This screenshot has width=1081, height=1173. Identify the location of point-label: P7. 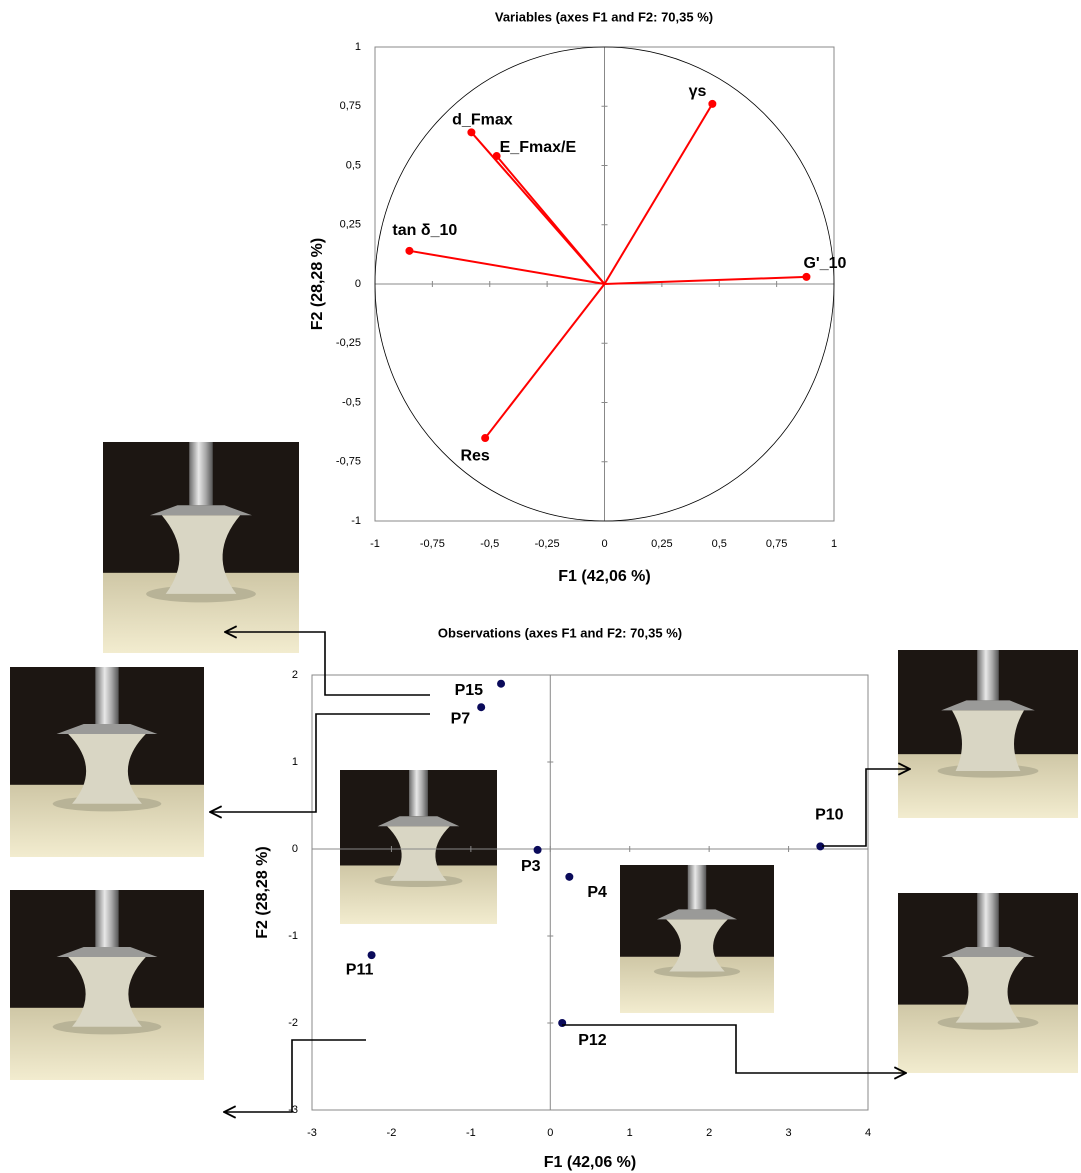
(461, 718).